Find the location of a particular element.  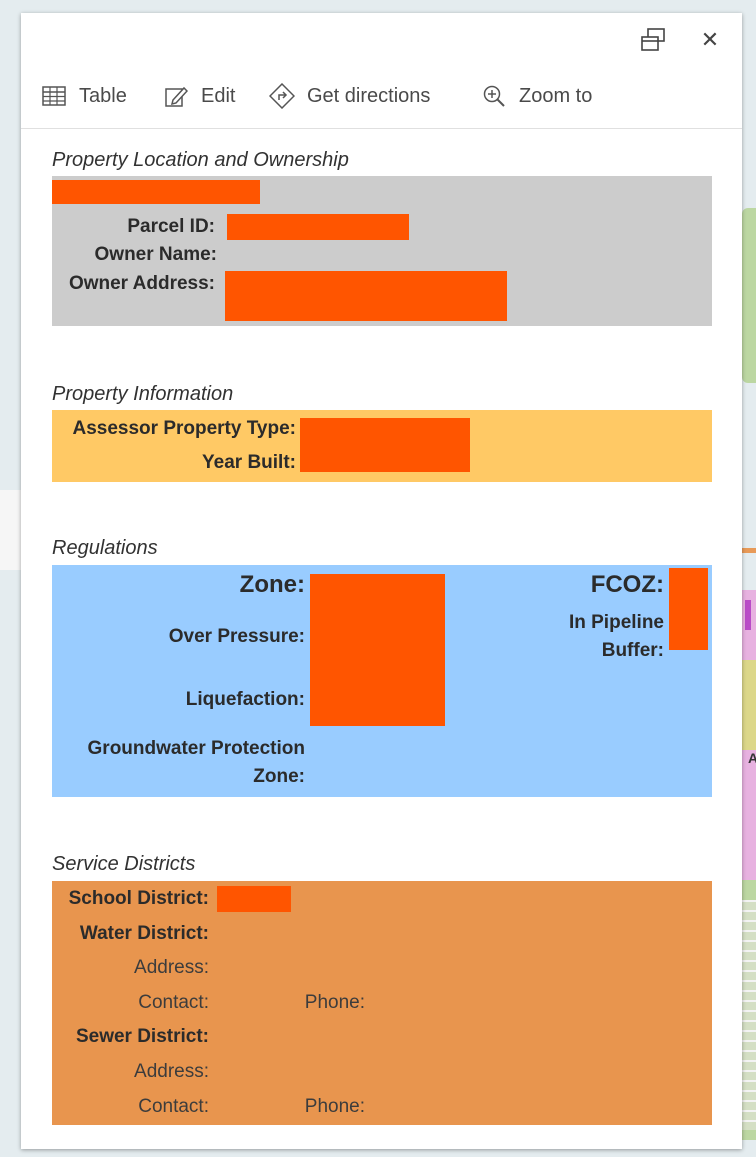

groundwater-label: Groundwater Protection is located at coordinates (196, 748).